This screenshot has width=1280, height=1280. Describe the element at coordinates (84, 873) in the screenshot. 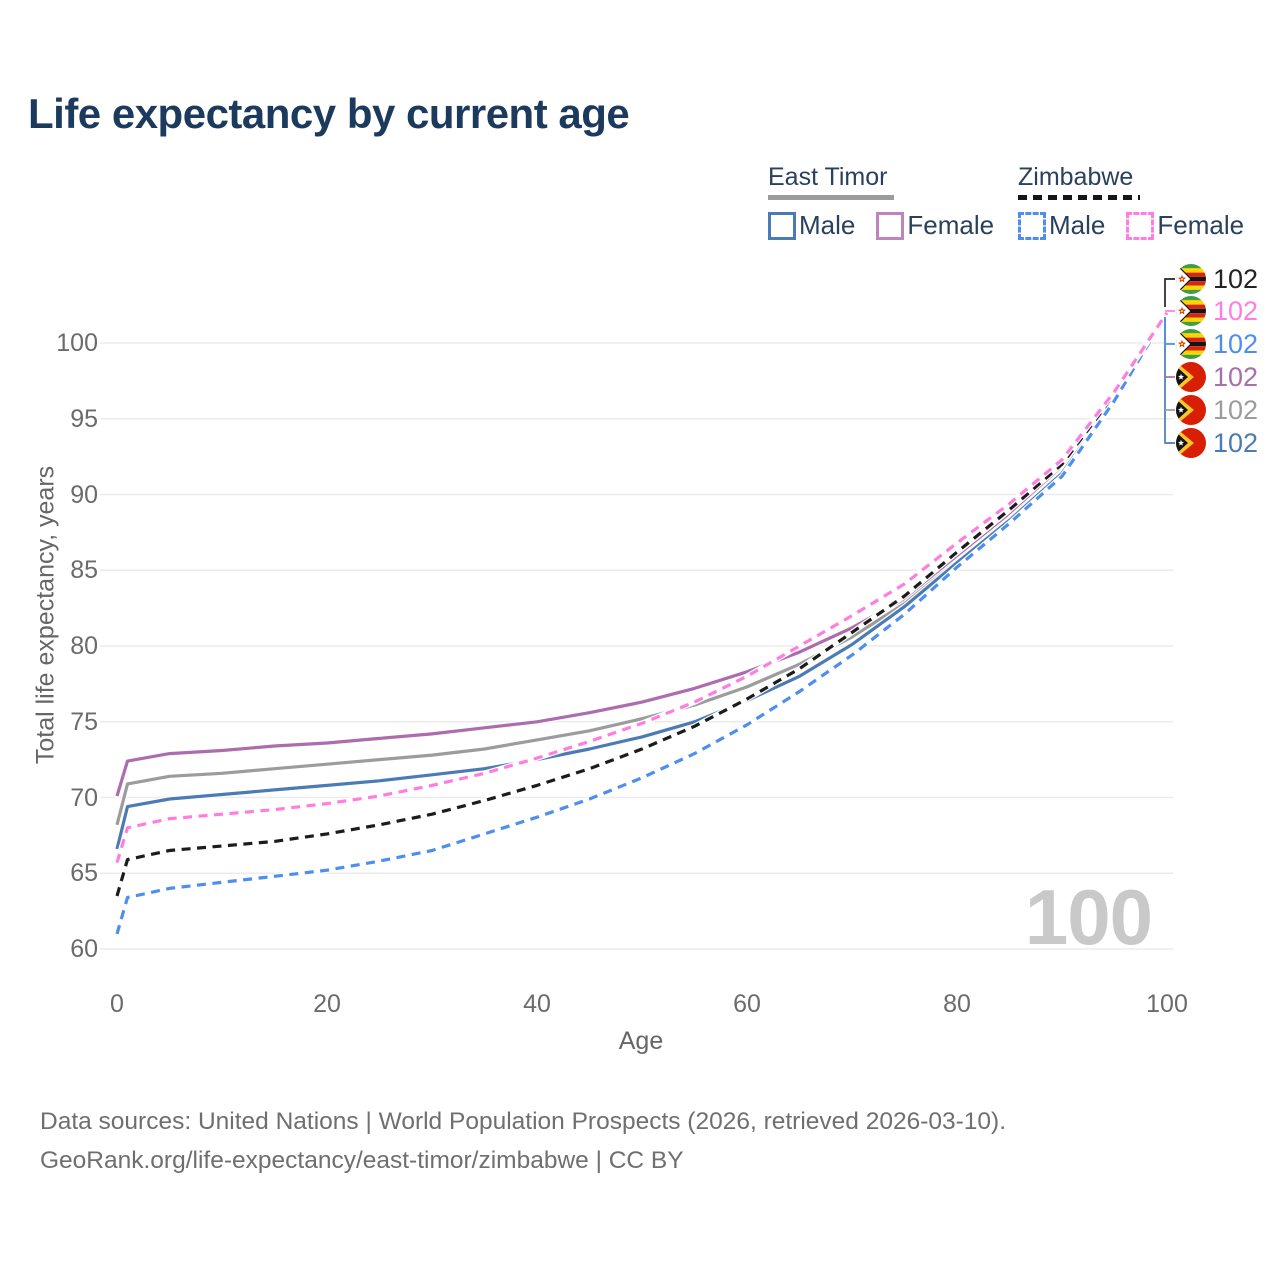

I see `y-tick-label: 65` at that location.